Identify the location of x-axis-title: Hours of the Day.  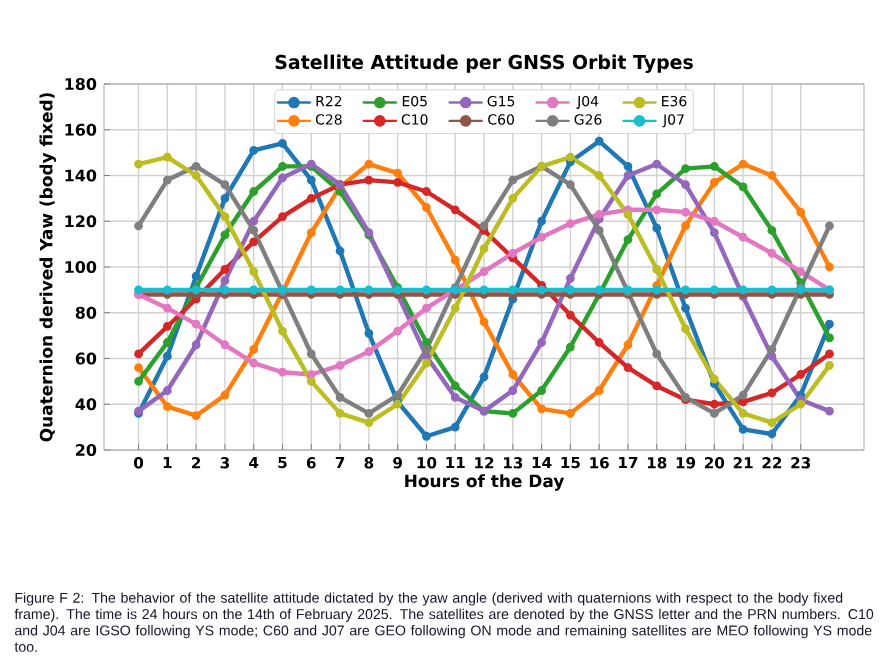
(485, 482).